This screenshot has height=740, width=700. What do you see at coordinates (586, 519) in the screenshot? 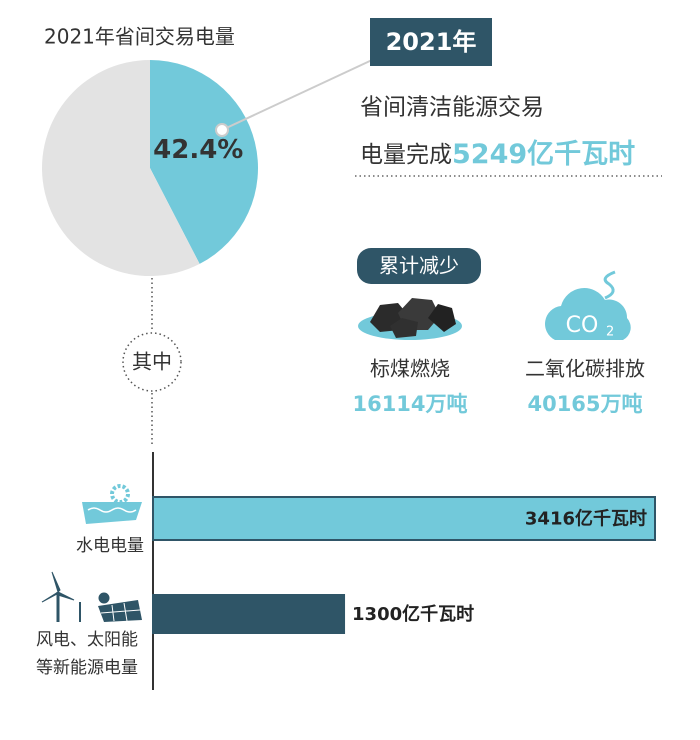
I see `bar-value-label: 3416亿千瓦时` at bounding box center [586, 519].